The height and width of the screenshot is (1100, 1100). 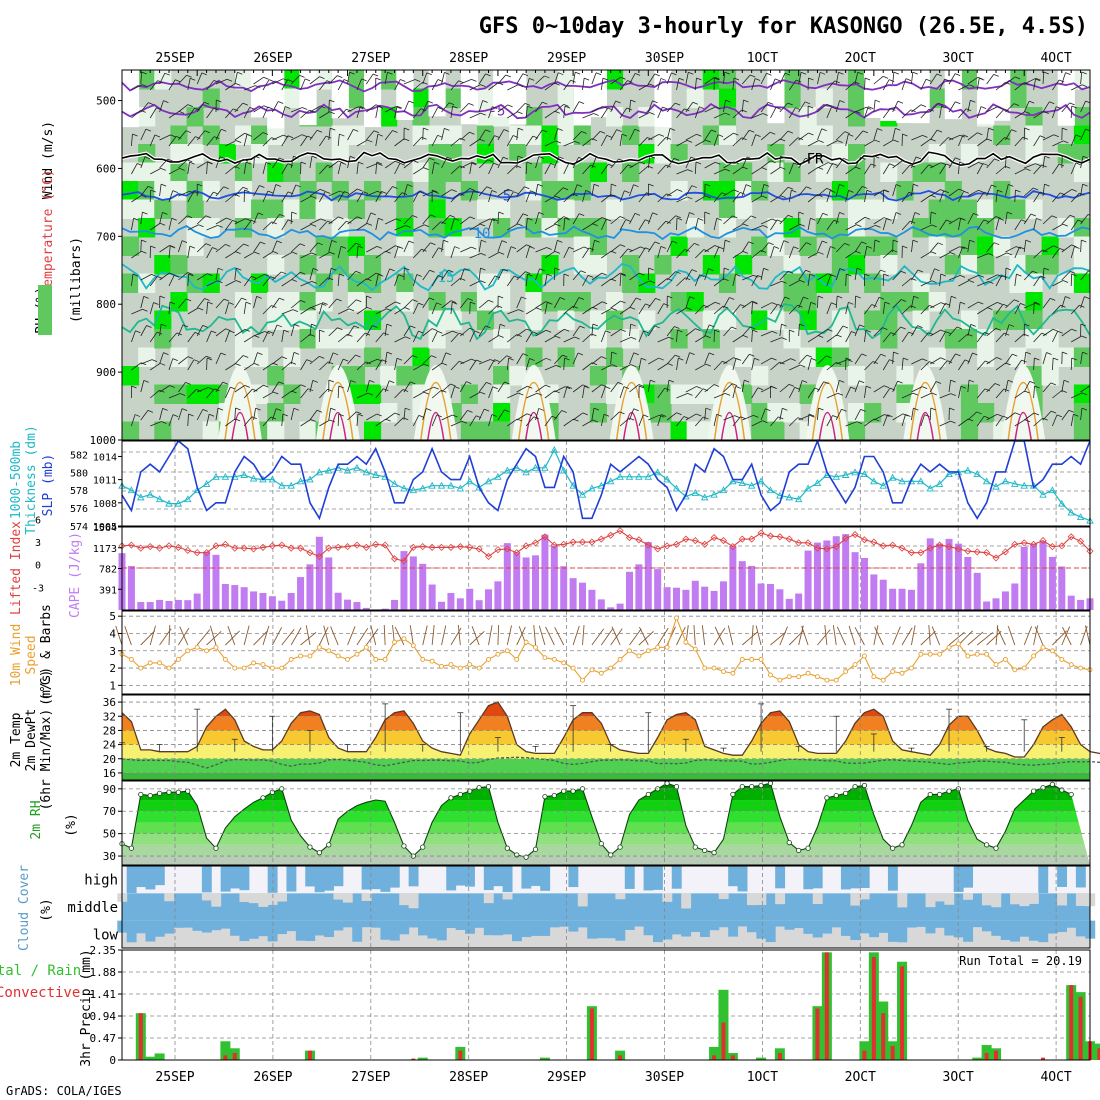 What do you see at coordinates (686, 539) in the screenshot?
I see `lifted-index-point` at bounding box center [686, 539].